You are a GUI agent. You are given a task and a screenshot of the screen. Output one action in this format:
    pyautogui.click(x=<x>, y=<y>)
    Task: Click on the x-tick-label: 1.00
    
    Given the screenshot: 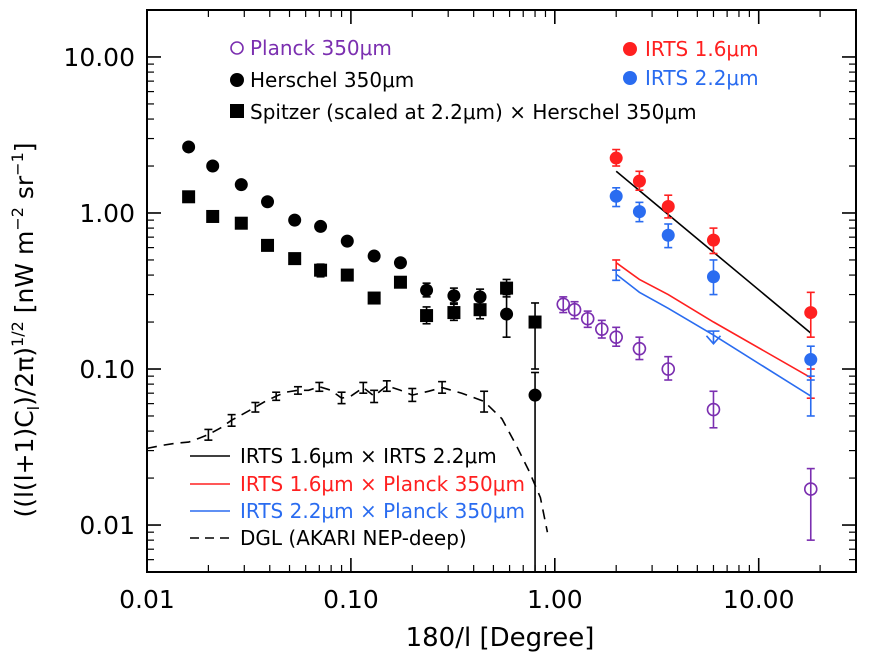 What is the action you would take?
    pyautogui.click(x=555, y=599)
    